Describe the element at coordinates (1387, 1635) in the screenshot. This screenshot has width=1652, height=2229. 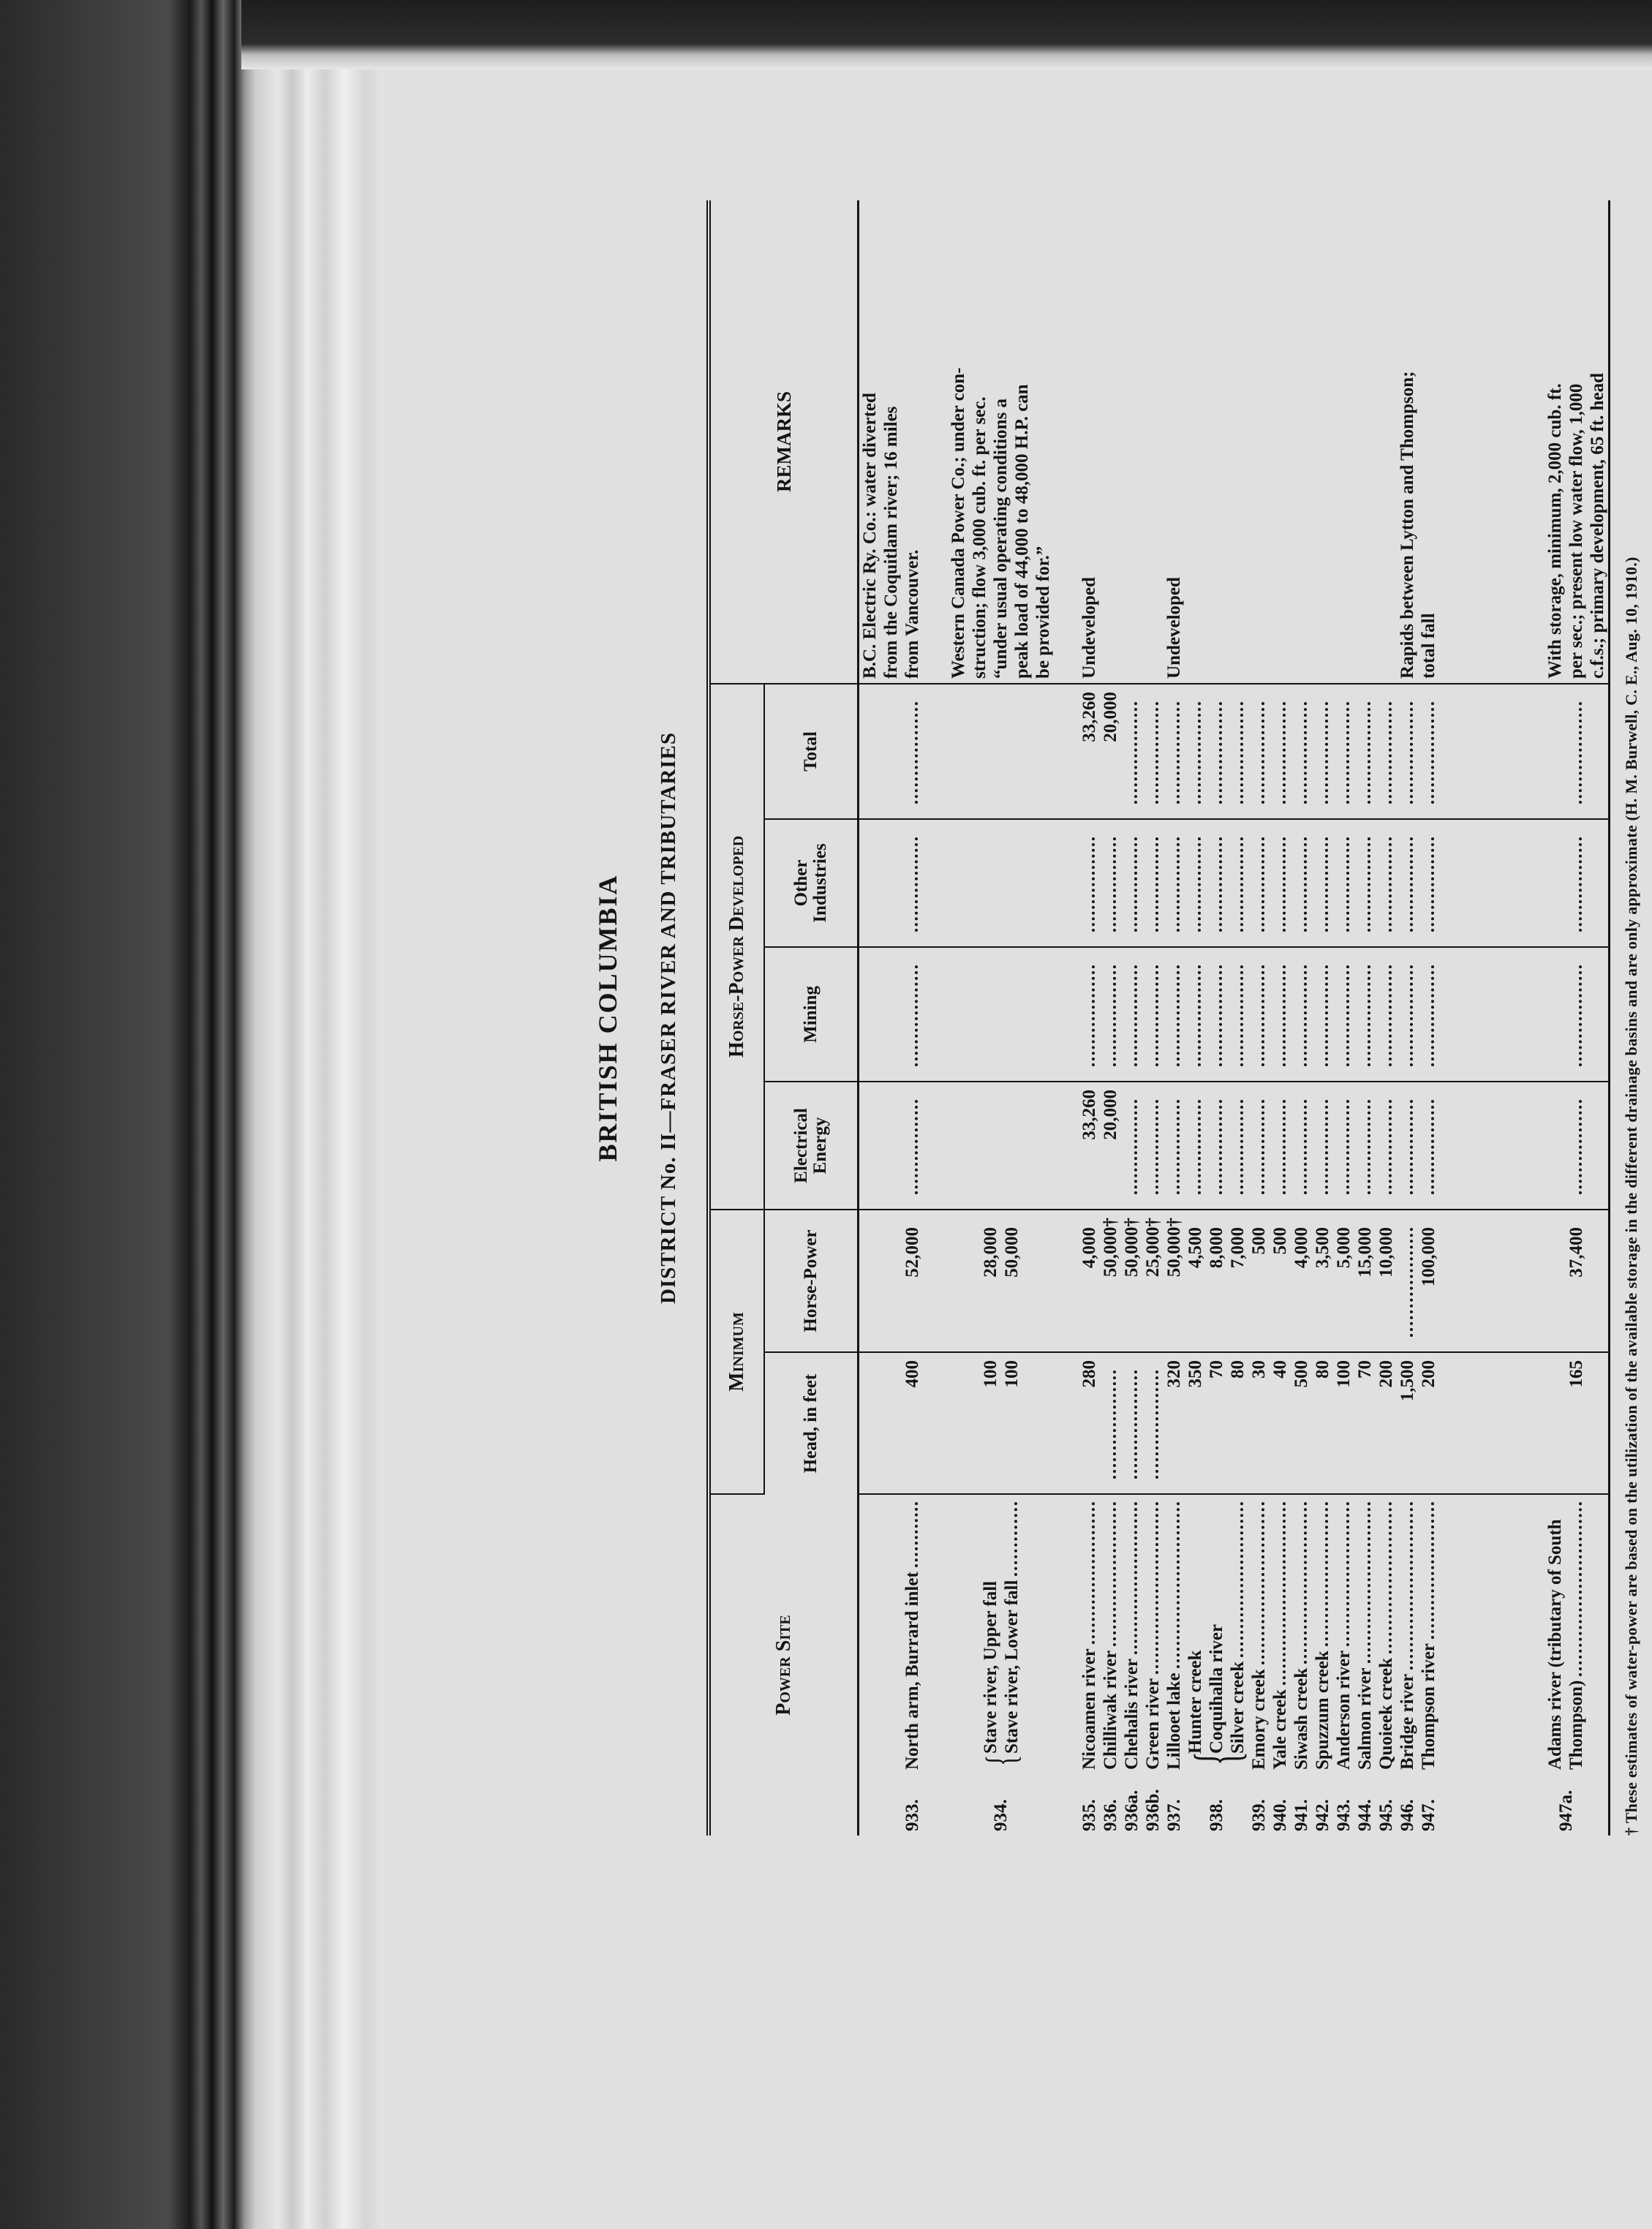
I see `site-name-line: Quoieek creek` at that location.